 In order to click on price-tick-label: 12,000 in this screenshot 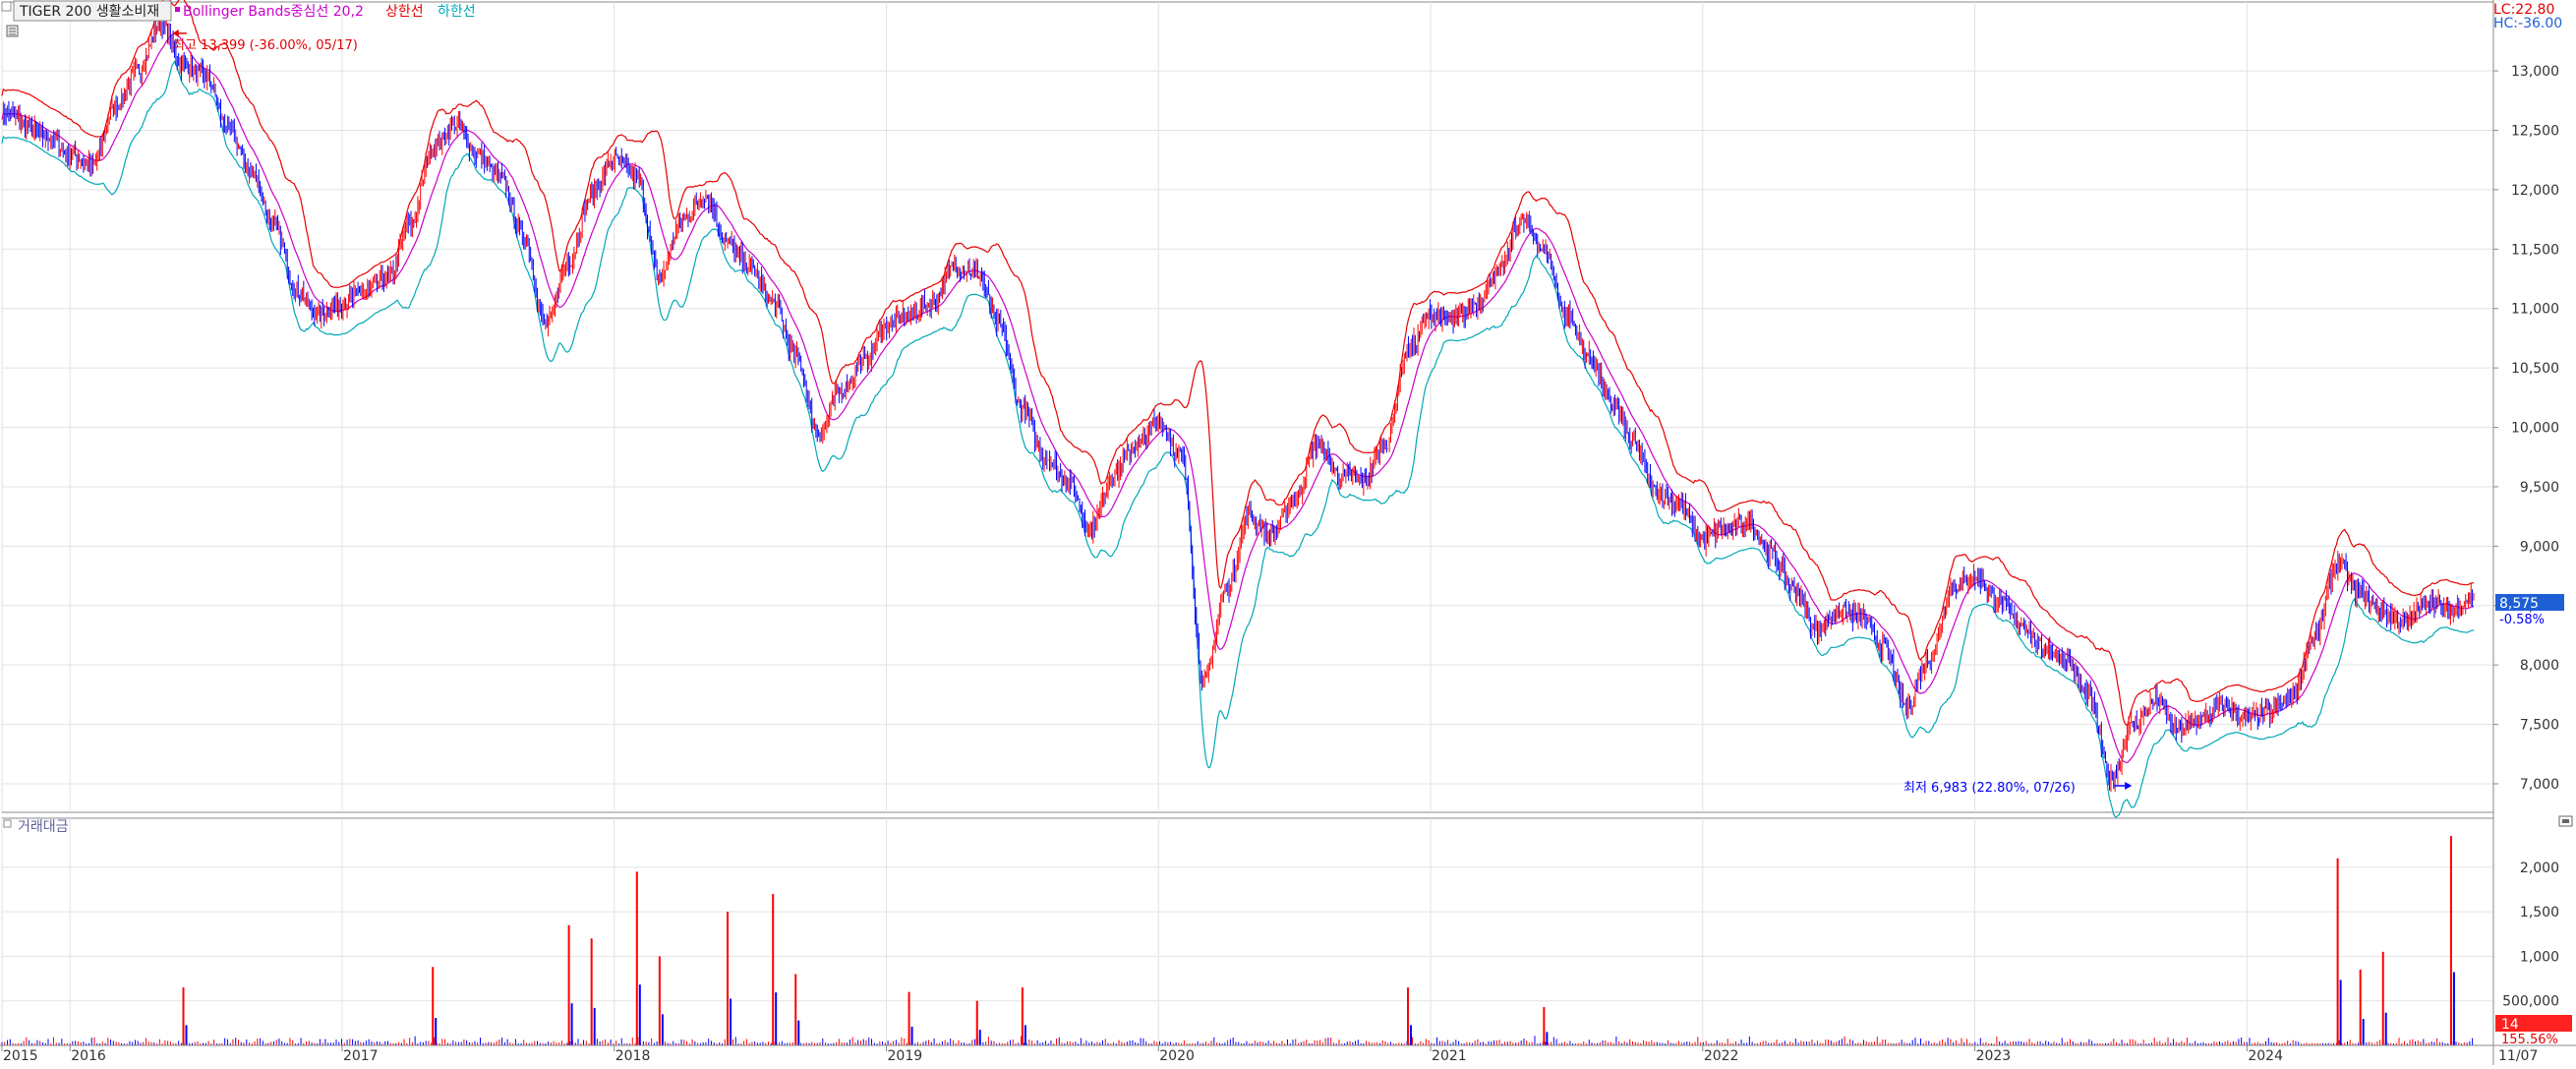, I will do `click(2535, 191)`.